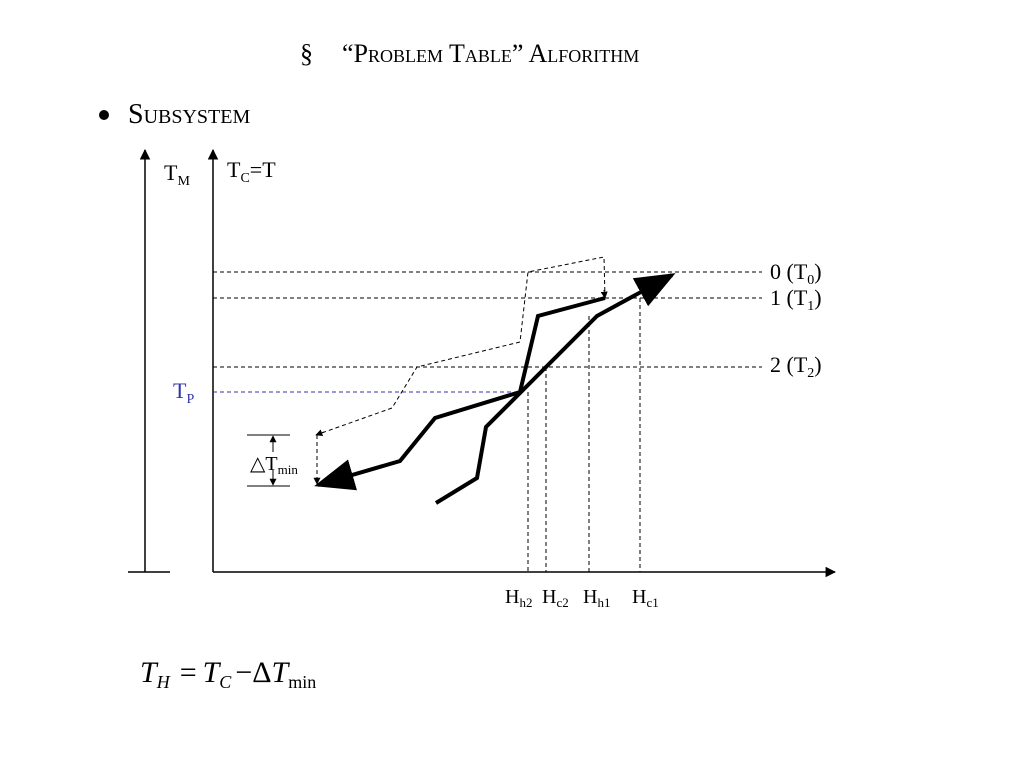 The width and height of the screenshot is (1024, 768). I want to click on tp-label: TP, so click(183, 392).